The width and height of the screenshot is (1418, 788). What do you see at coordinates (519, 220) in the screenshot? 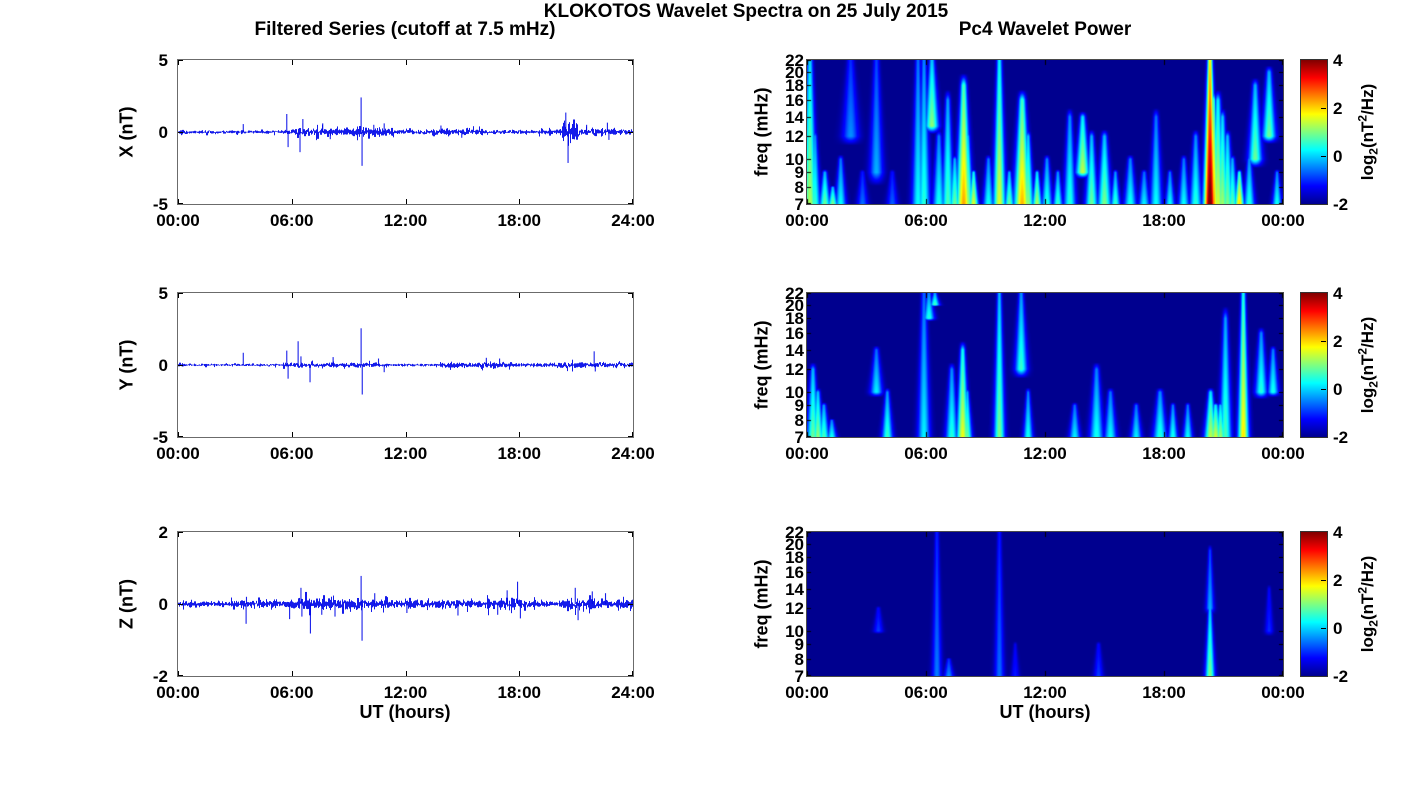
I see `x-filtered-series-x-tick-label: 18:00` at bounding box center [519, 220].